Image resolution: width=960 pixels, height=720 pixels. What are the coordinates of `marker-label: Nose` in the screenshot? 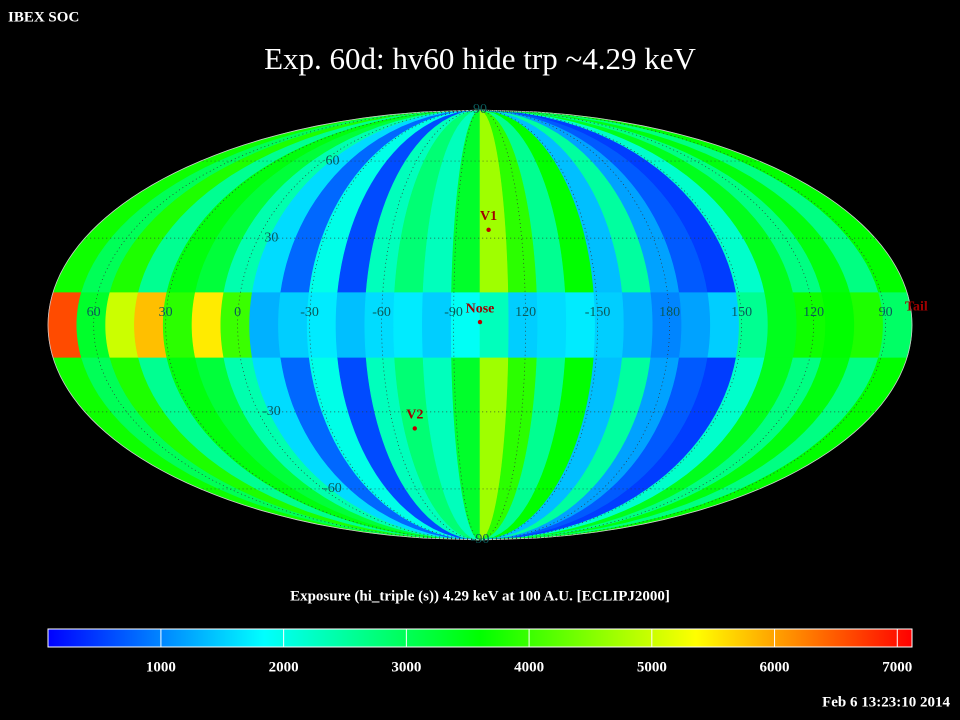 It's located at (480, 308).